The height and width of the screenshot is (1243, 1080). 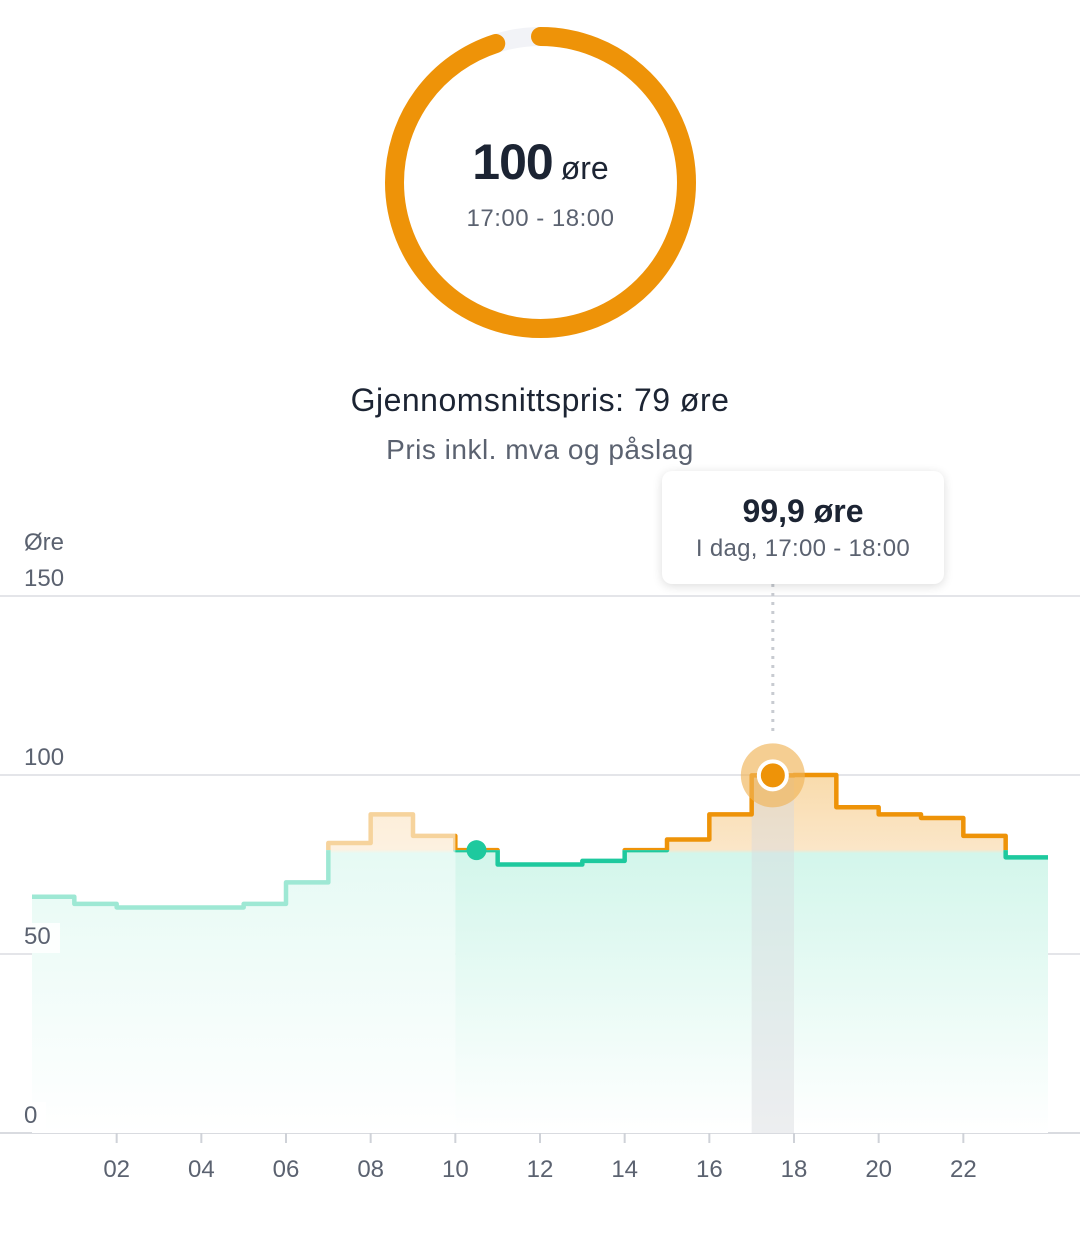 I want to click on tooltip-time: I dag, 17:00 - 18:00, so click(x=803, y=548).